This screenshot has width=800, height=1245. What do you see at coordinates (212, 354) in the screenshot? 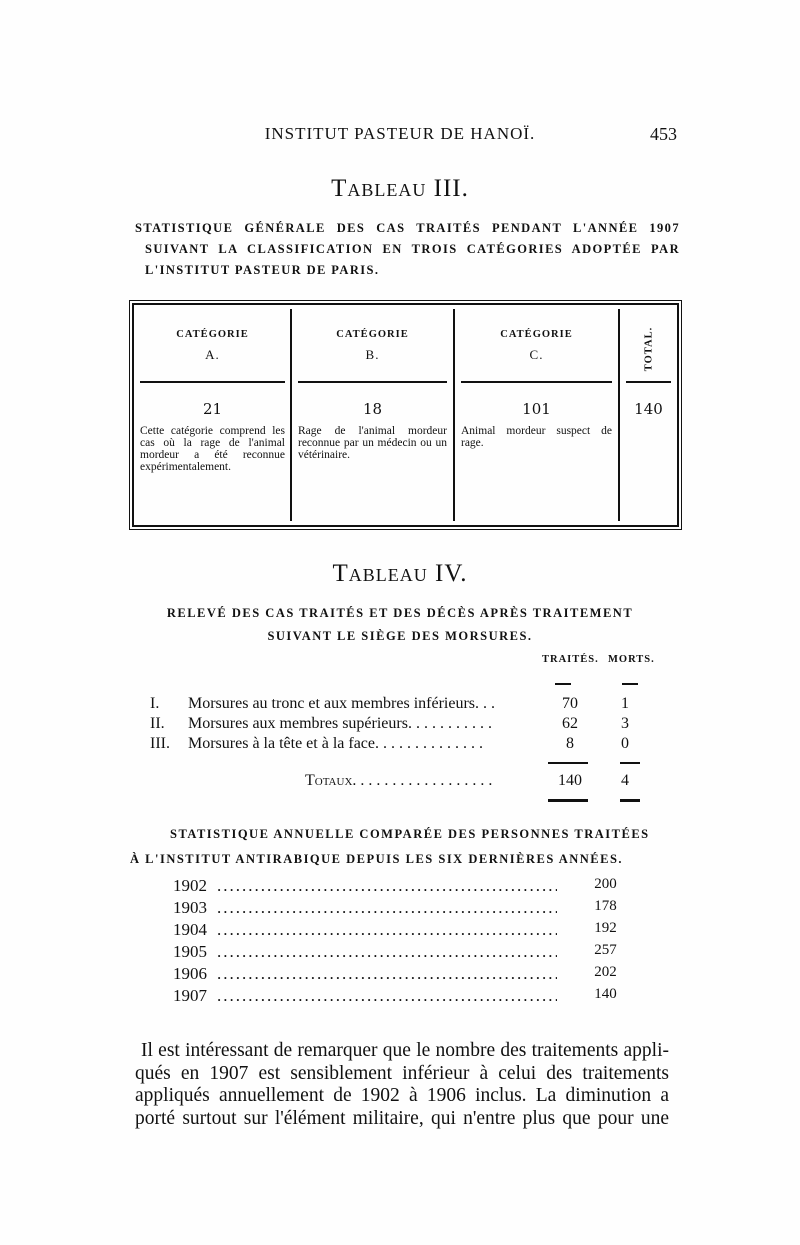
I see `column-letter: A.` at bounding box center [212, 354].